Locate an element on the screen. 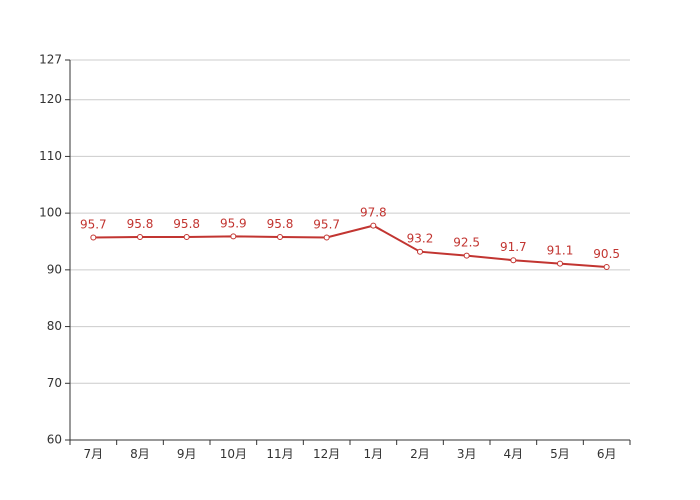  x-tick-label: 3月 is located at coordinates (467, 454).